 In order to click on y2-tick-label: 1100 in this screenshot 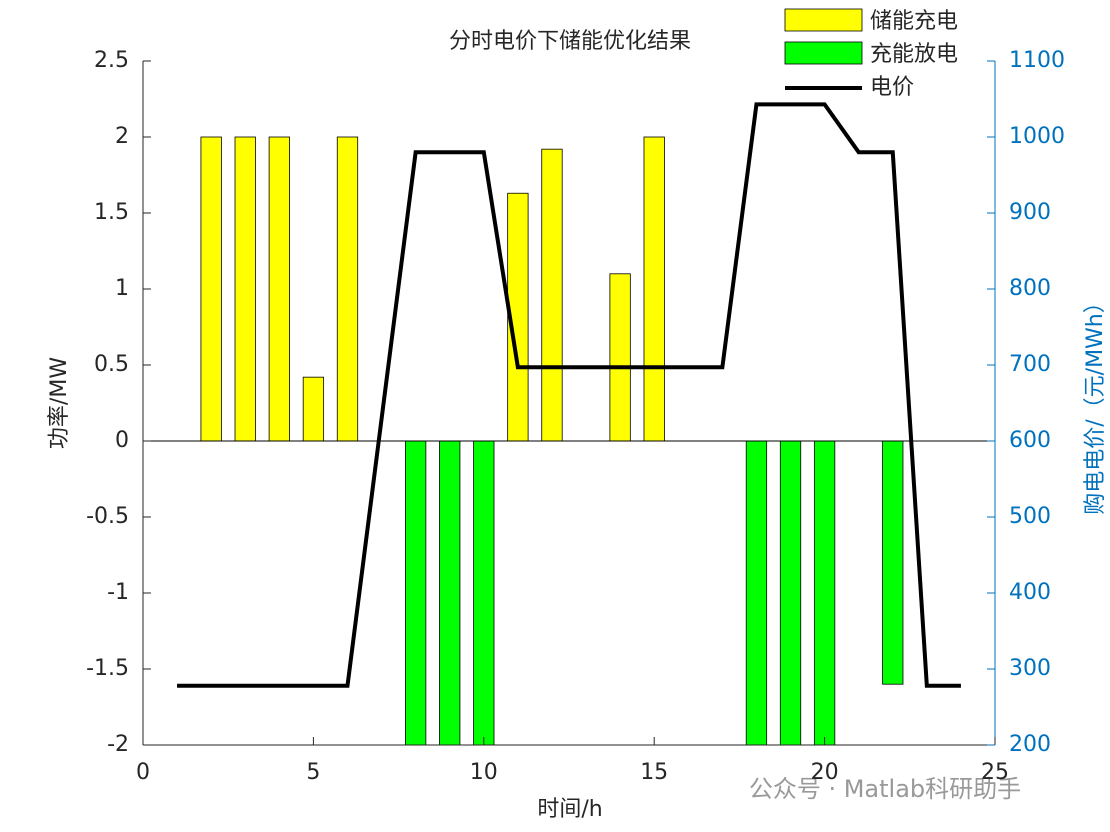, I will do `click(1037, 60)`.